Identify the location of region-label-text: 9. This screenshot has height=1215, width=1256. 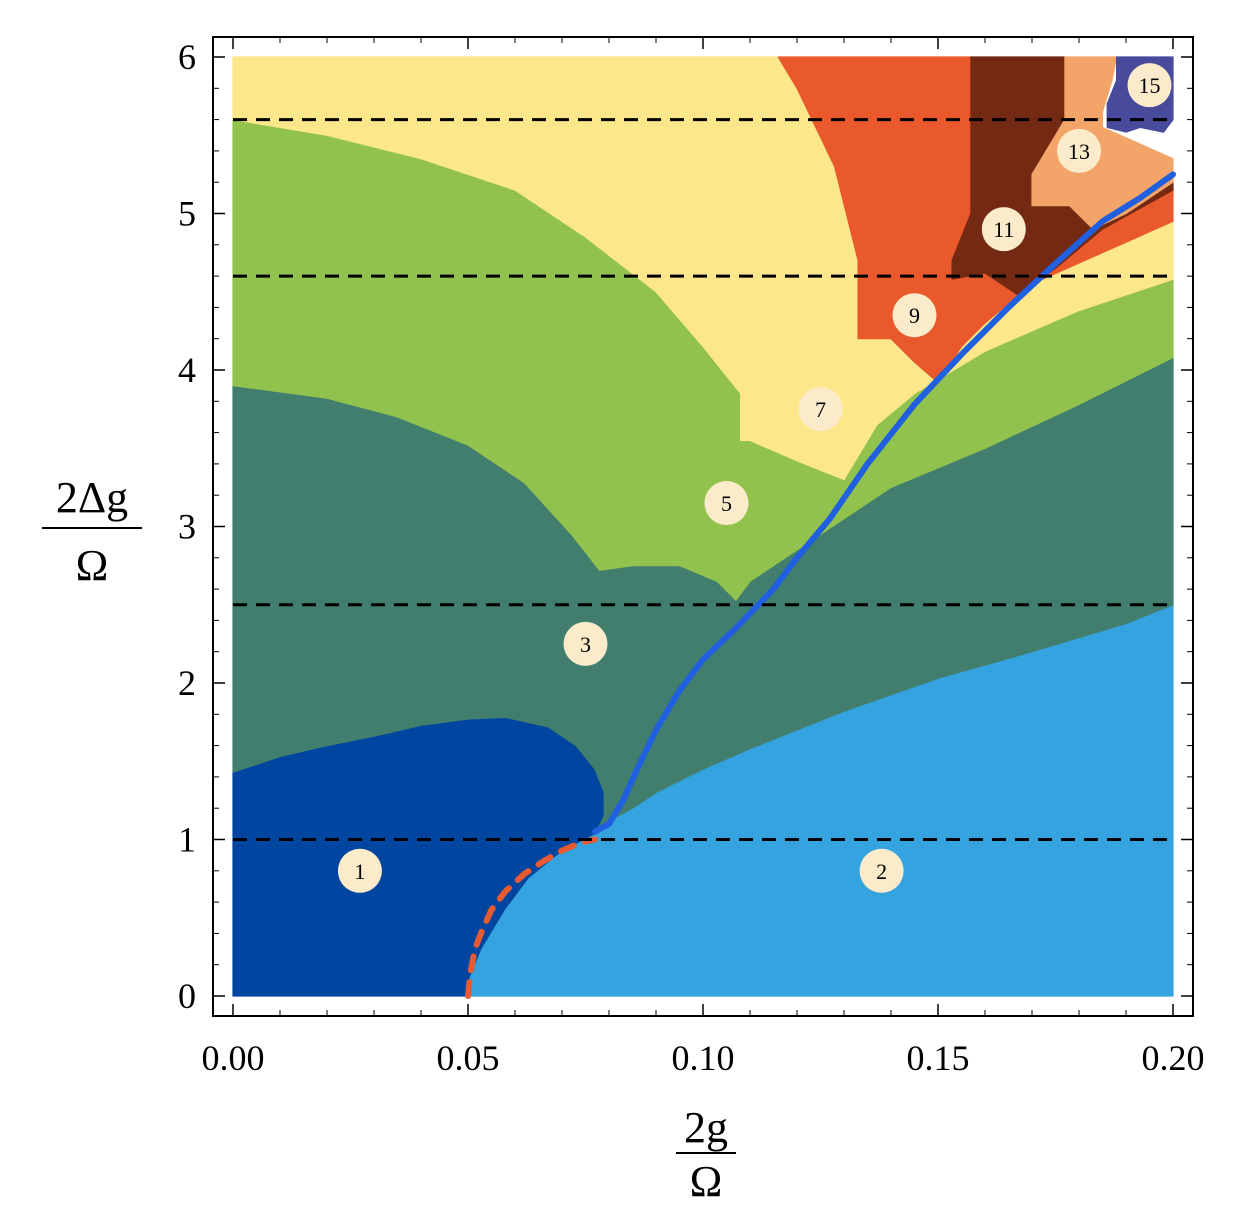
(914, 315).